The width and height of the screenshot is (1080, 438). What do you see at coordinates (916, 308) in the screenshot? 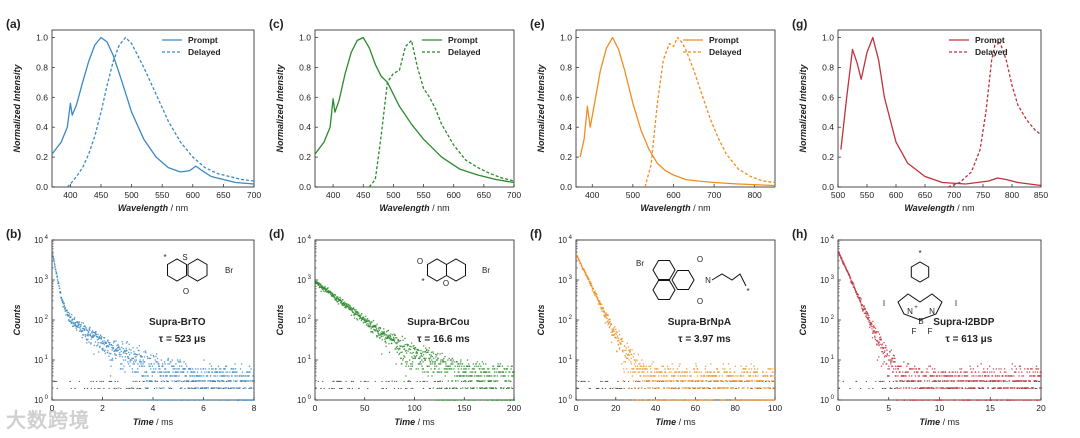
I see `charge-plus: +` at bounding box center [916, 308].